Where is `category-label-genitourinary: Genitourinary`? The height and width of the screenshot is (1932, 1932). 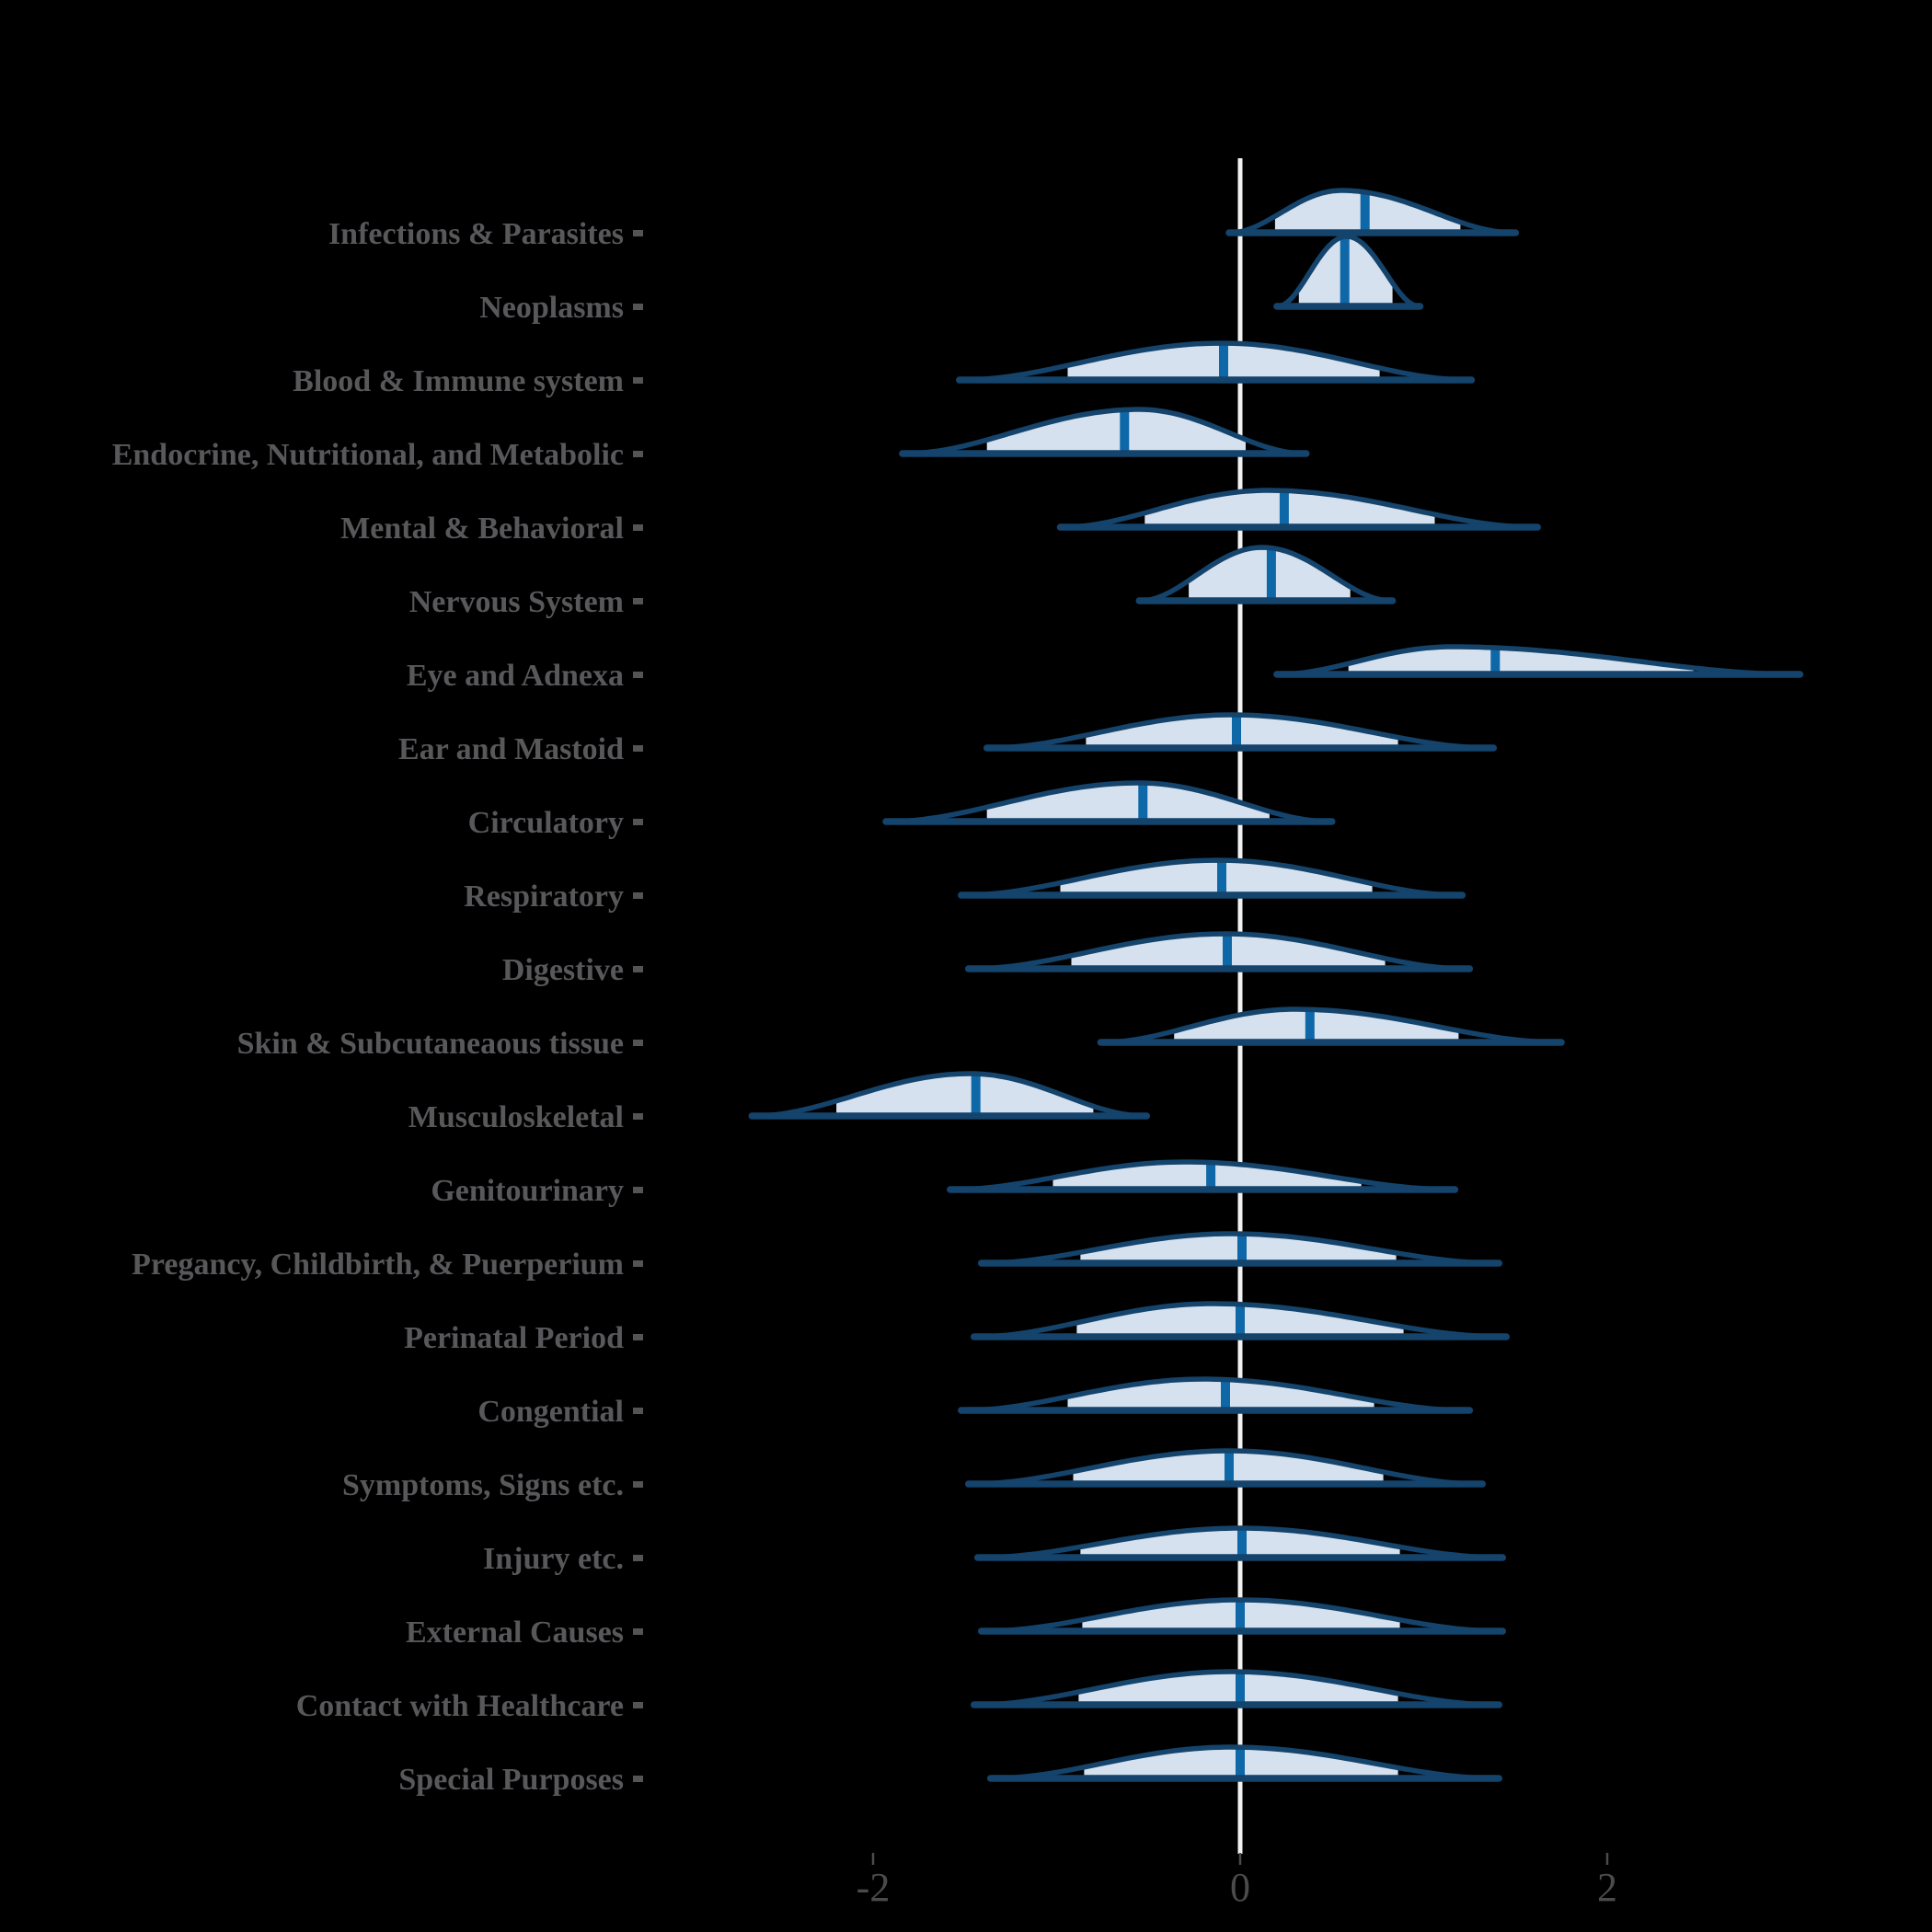
category-label-genitourinary: Genitourinary is located at coordinates (527, 1191).